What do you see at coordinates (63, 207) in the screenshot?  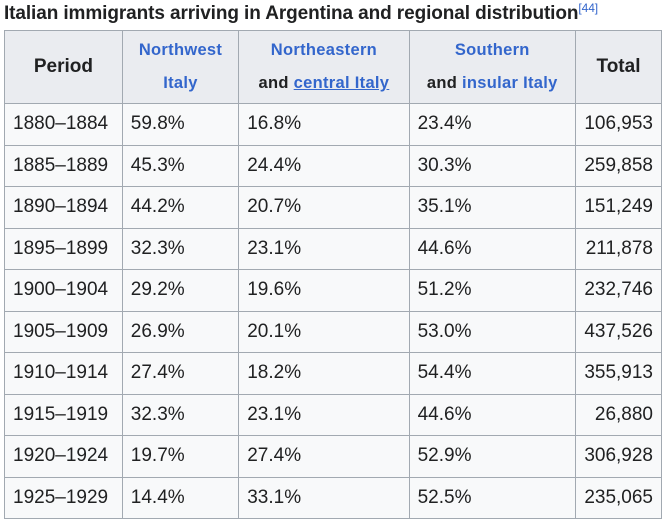 I see `cell-period: 1890–1894` at bounding box center [63, 207].